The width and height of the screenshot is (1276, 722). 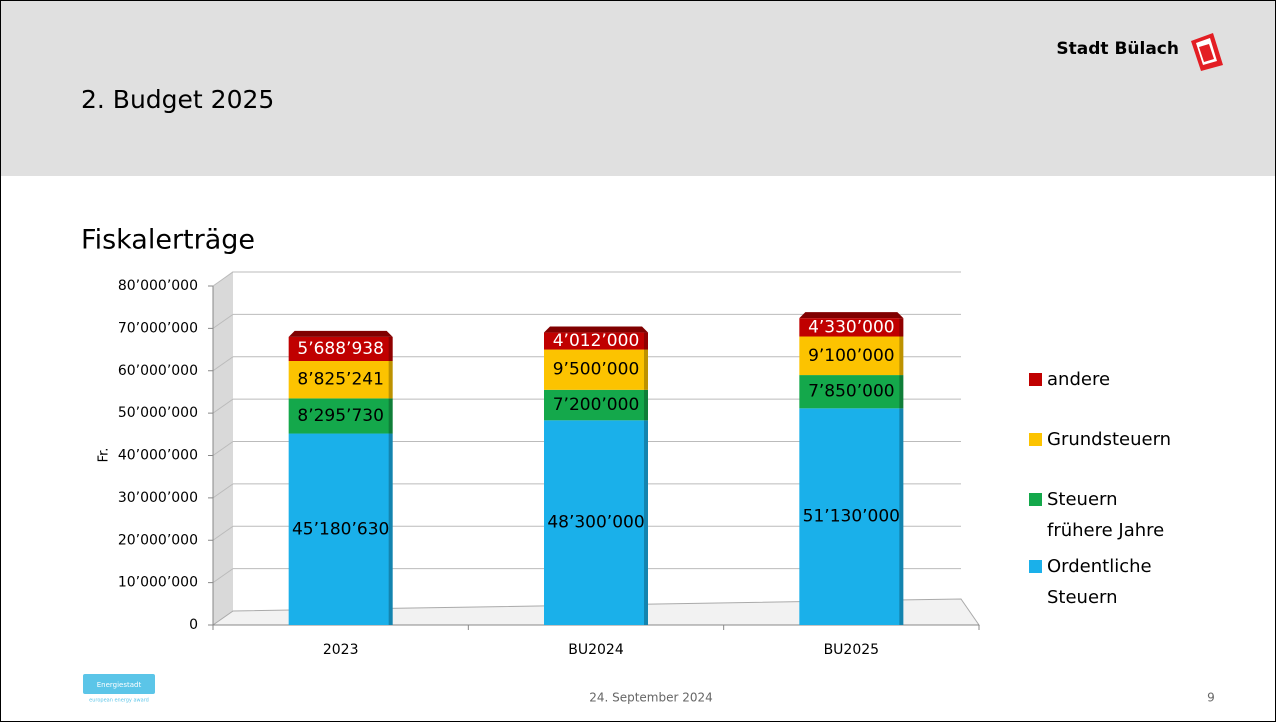 I want to click on value-label: 8’295’730, so click(x=340, y=416).